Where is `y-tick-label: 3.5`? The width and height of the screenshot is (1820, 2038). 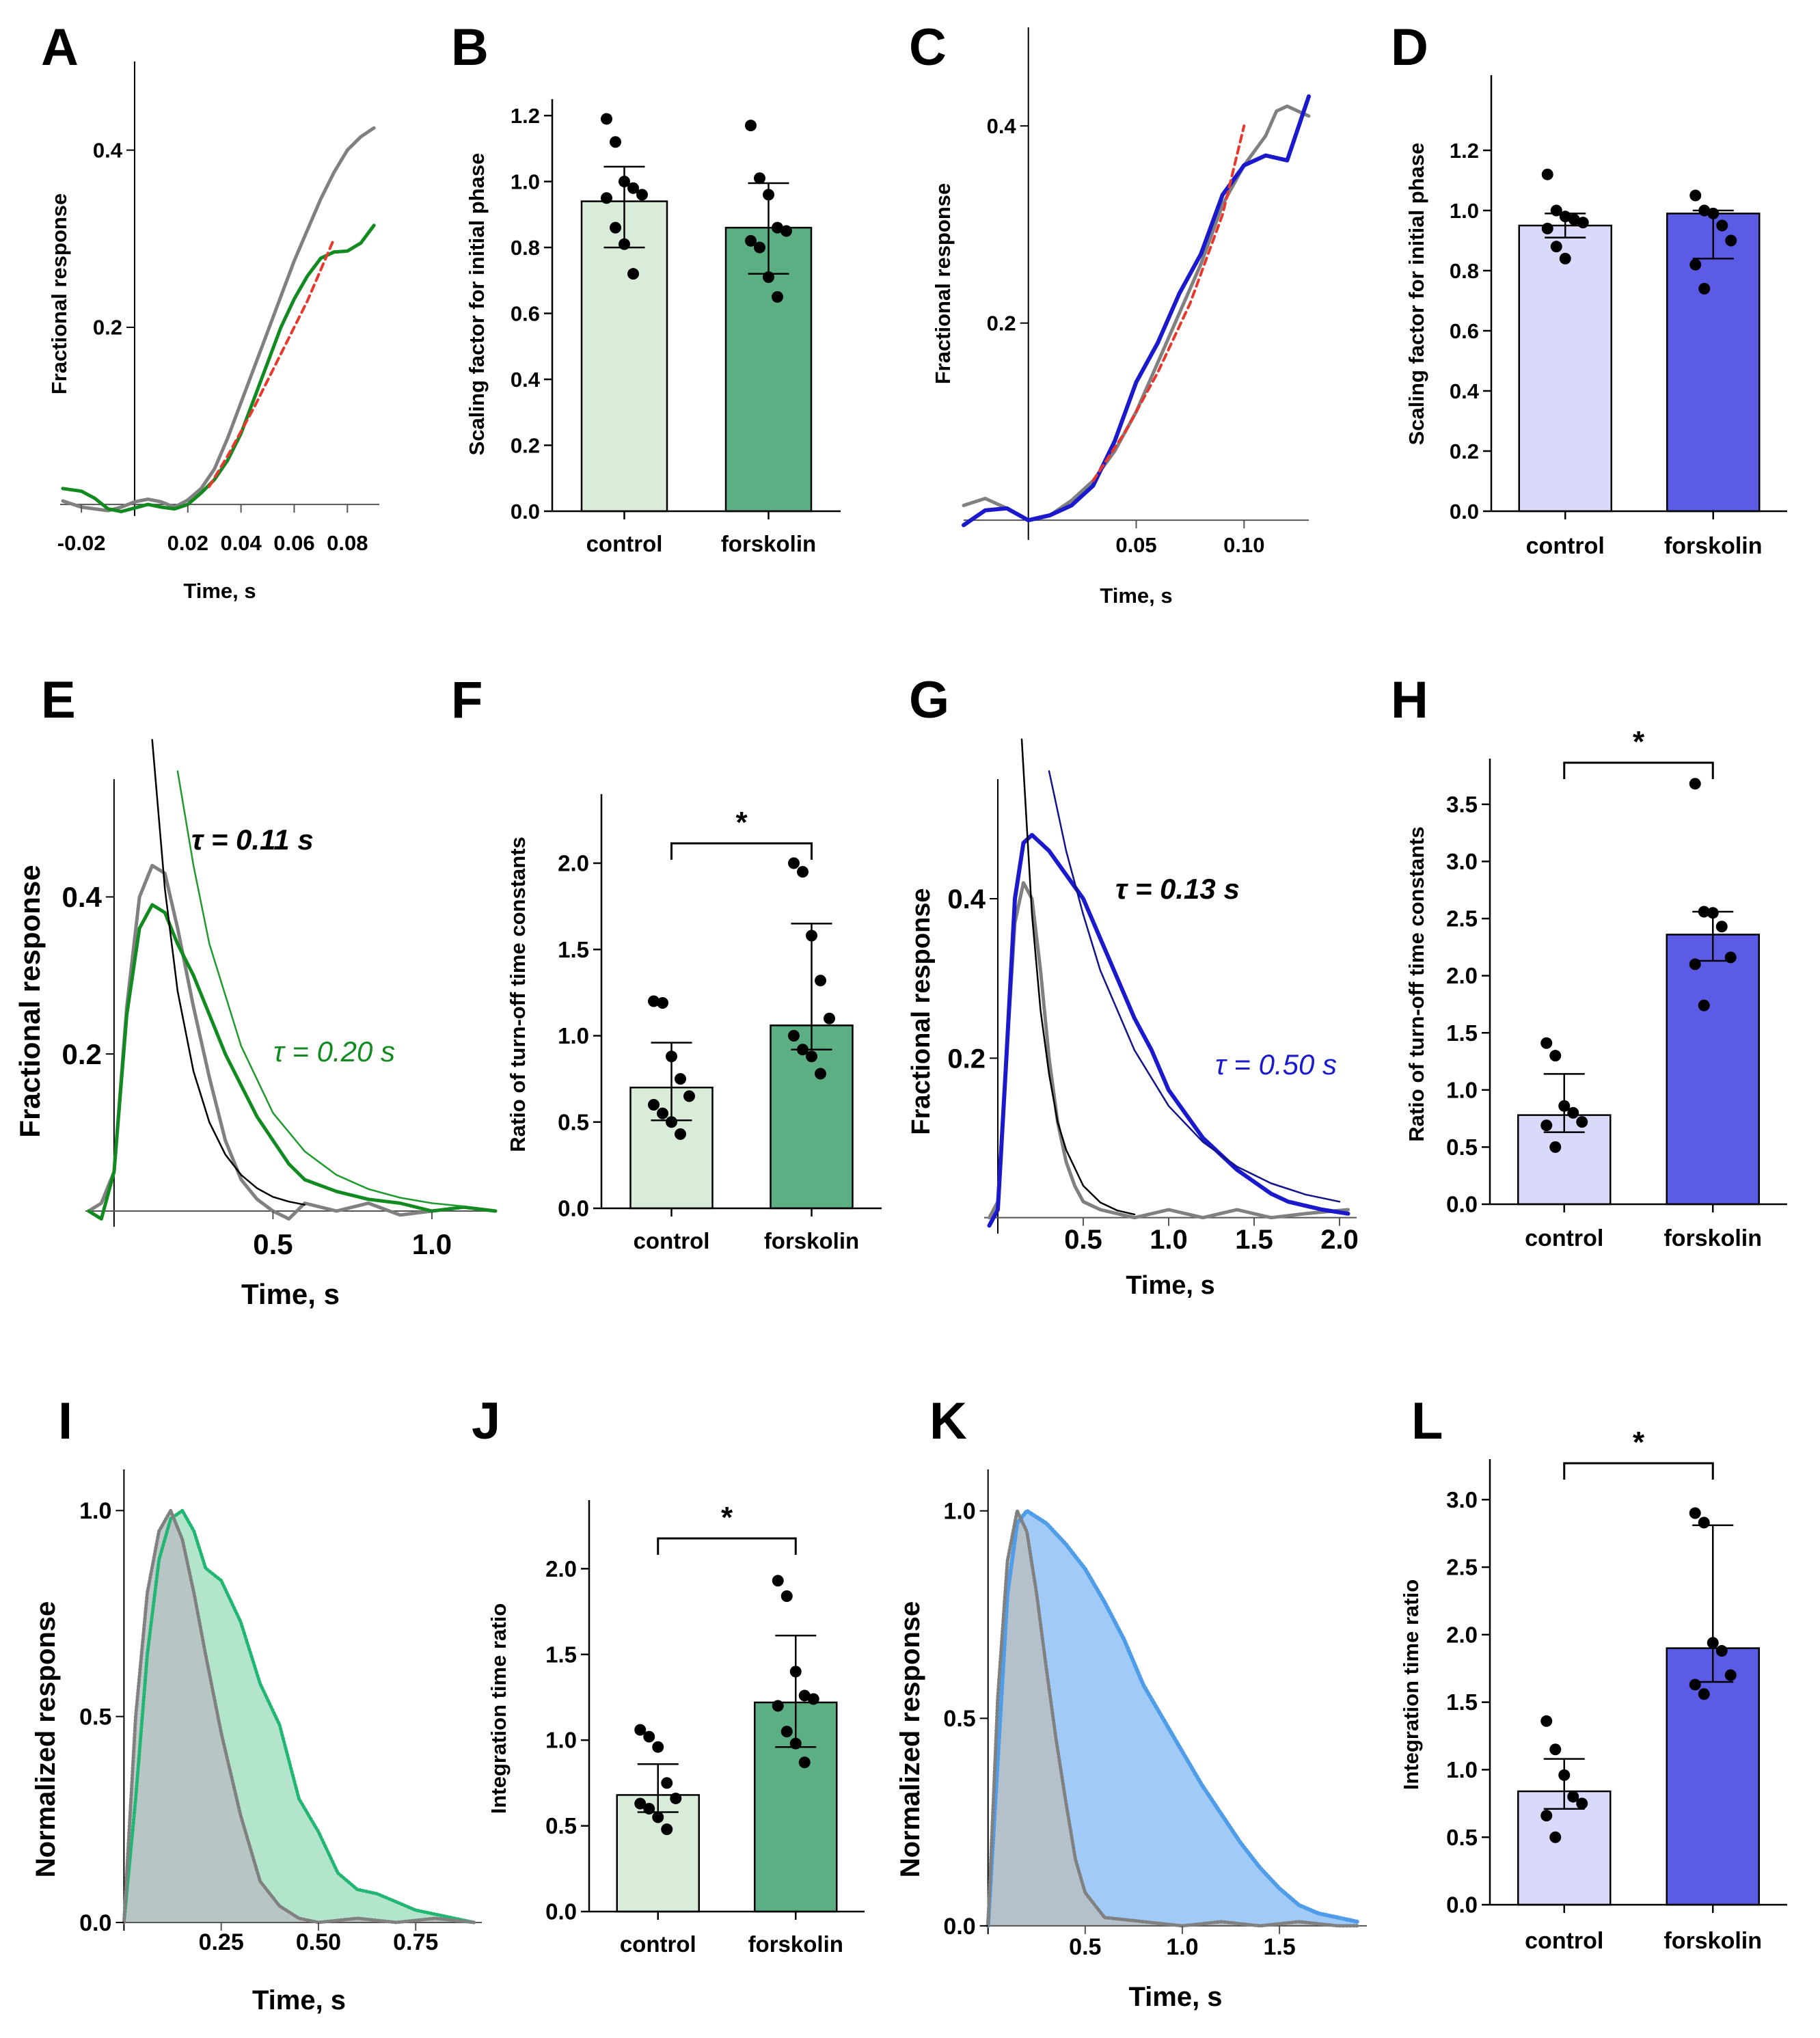 y-tick-label: 3.5 is located at coordinates (1462, 804).